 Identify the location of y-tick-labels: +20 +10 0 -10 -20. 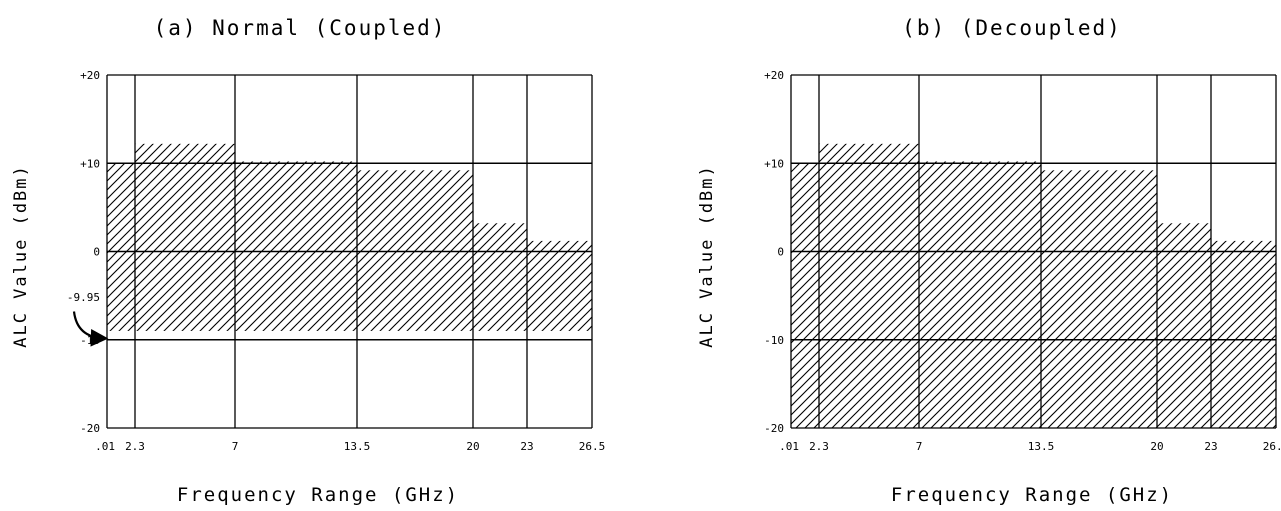
(774, 252).